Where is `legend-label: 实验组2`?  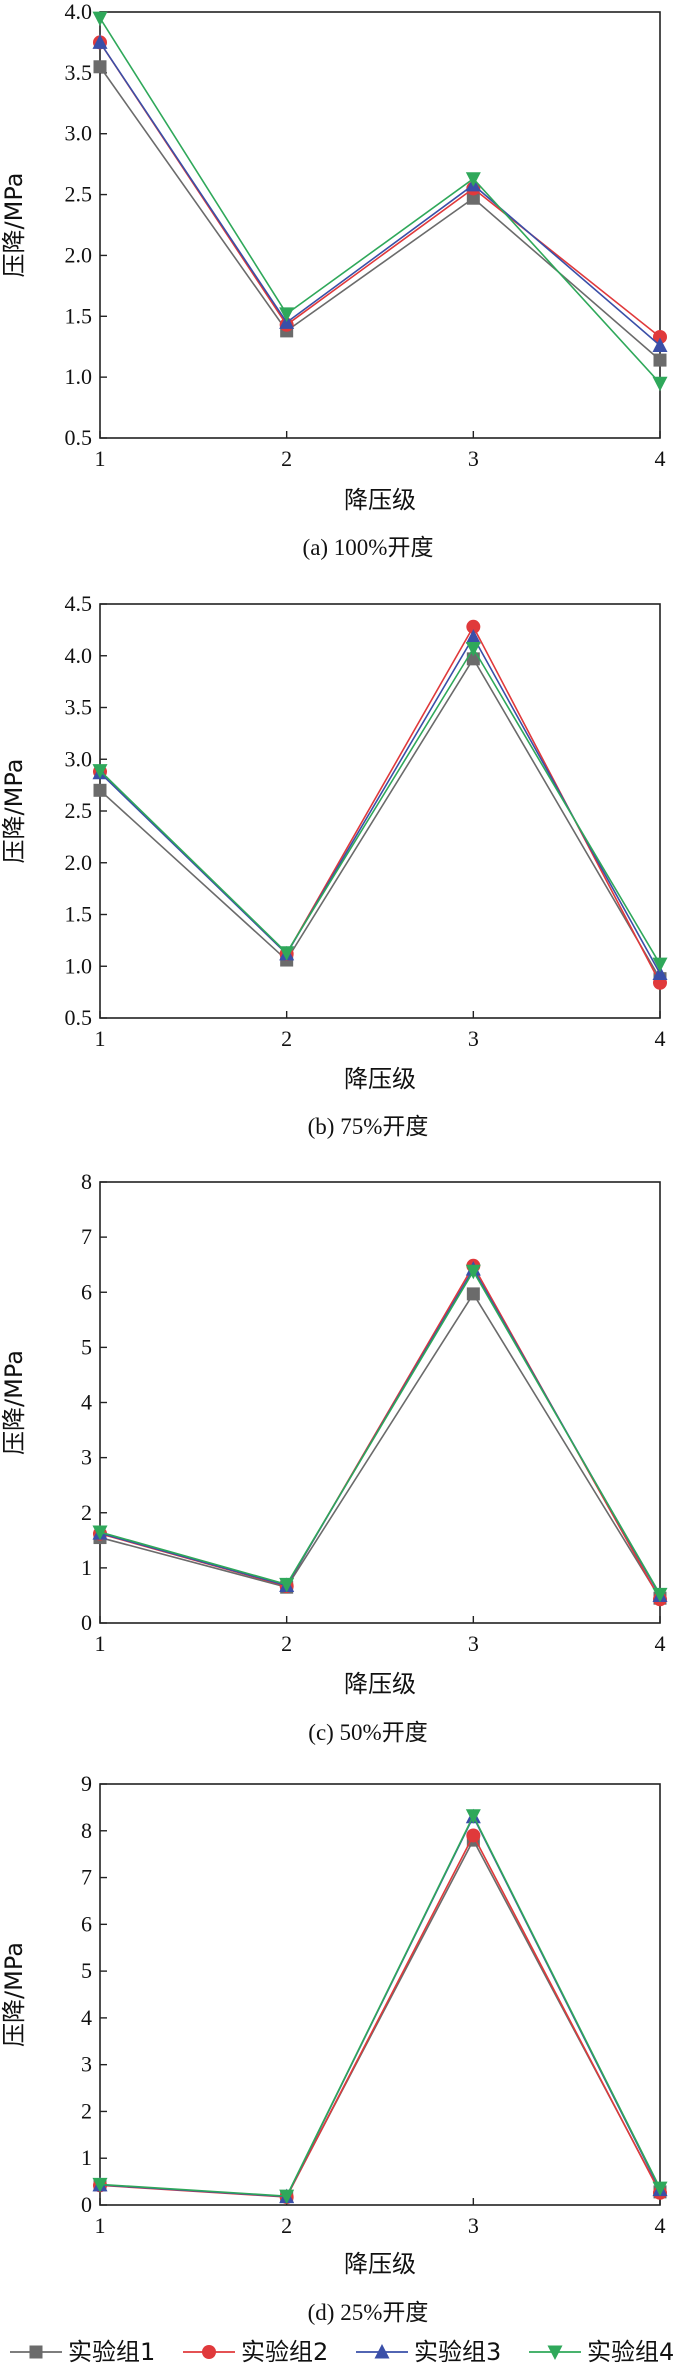
legend-label: 实验组2 is located at coordinates (284, 2352).